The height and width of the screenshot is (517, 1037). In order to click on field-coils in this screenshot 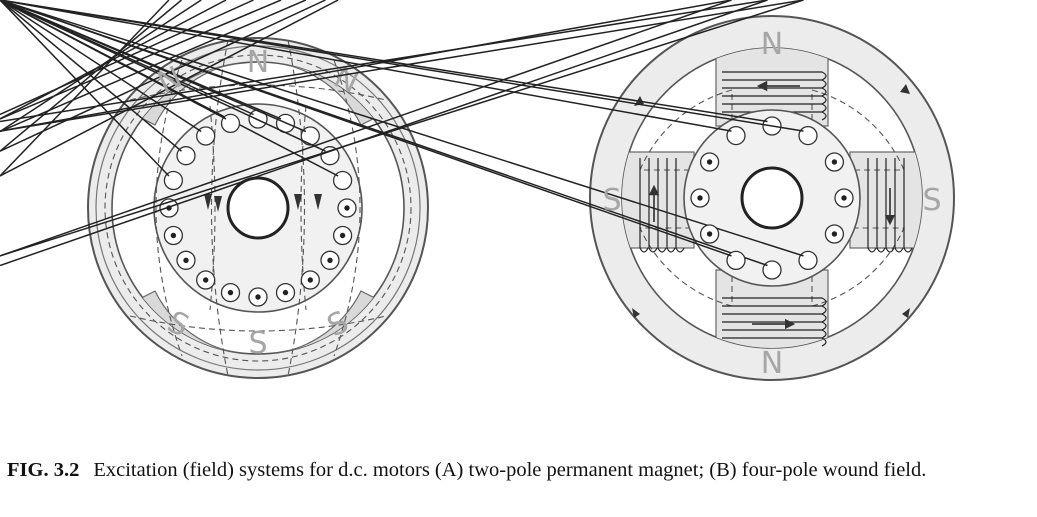, I will do `click(776, 209)`.